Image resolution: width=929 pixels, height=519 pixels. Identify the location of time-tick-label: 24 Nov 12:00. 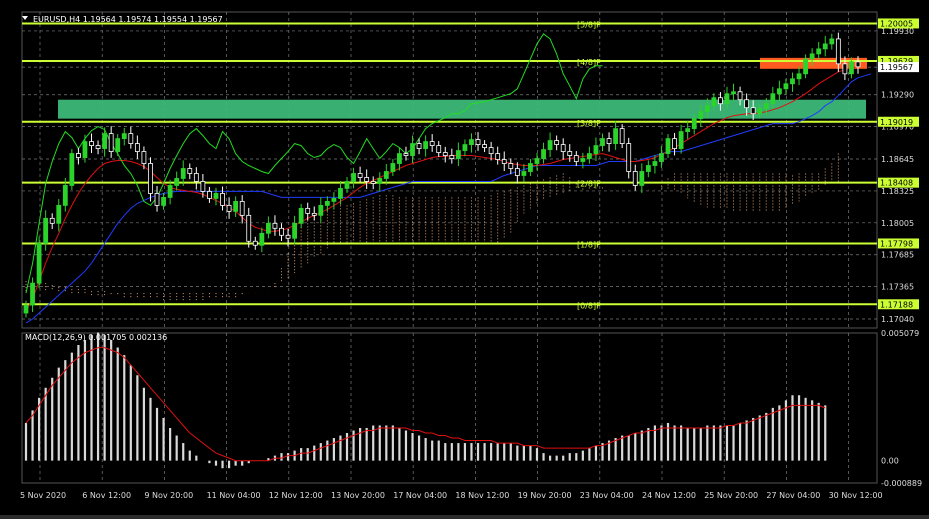
(669, 495).